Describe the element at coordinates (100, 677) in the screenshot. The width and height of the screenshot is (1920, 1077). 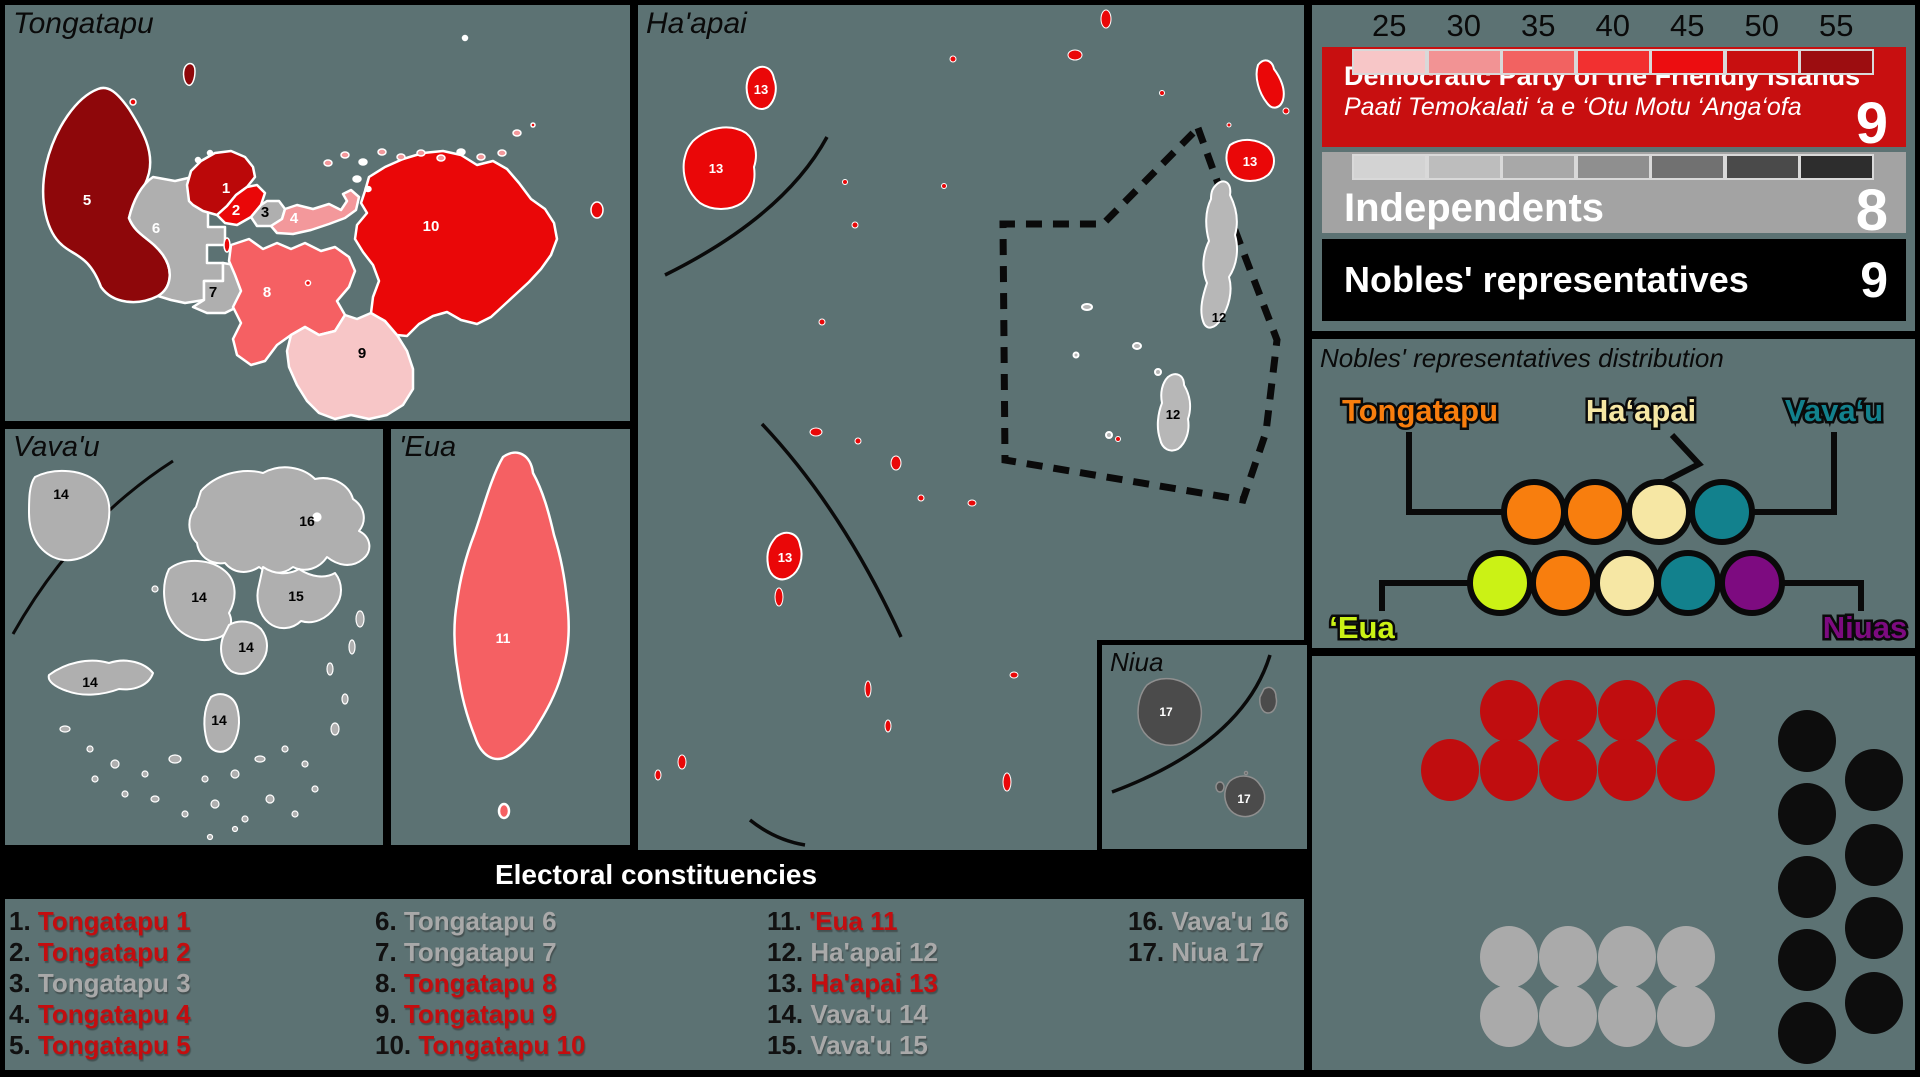
I see `island-vavau-14sw` at that location.